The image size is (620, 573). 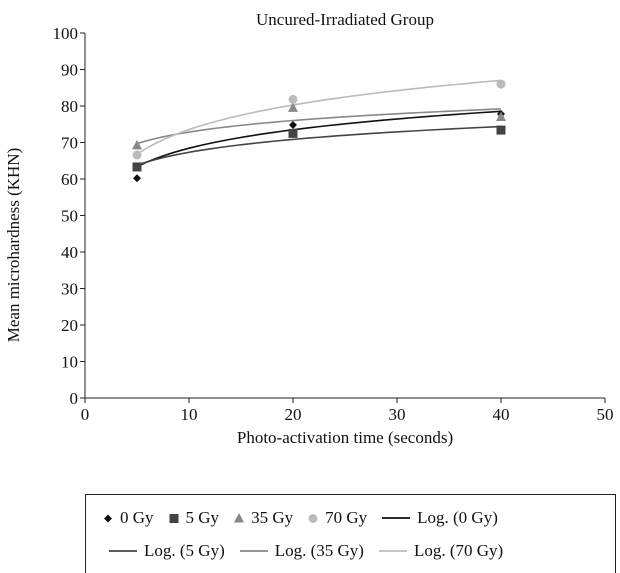 I want to click on y-tick-label: 90, so click(x=69, y=70).